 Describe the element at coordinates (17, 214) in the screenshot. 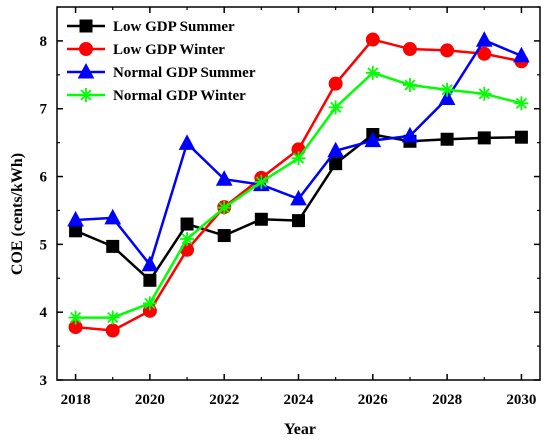

I see `y-axis-title: COE (cents/kWh)` at that location.